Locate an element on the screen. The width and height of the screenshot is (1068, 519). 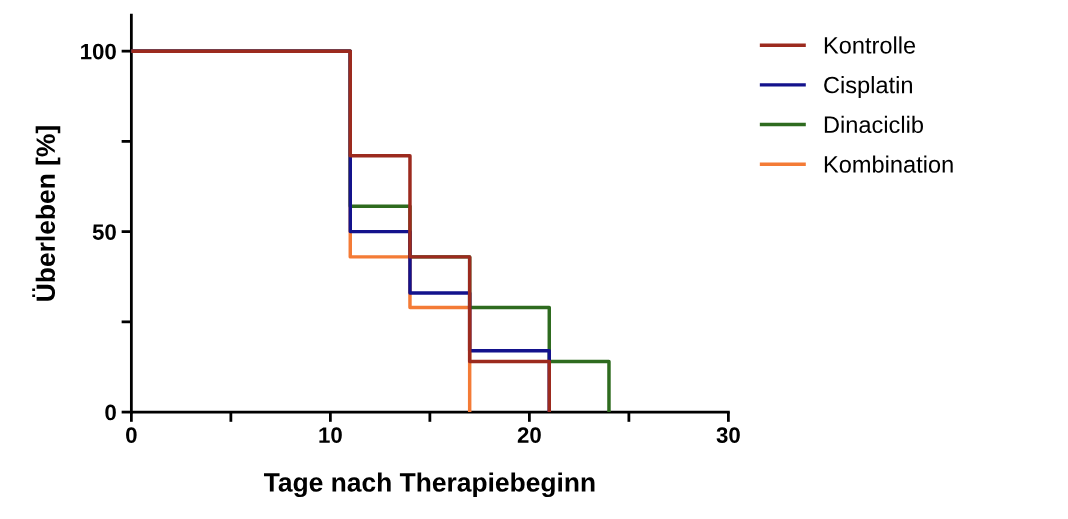
y-tick-label: 0 is located at coordinates (110, 412).